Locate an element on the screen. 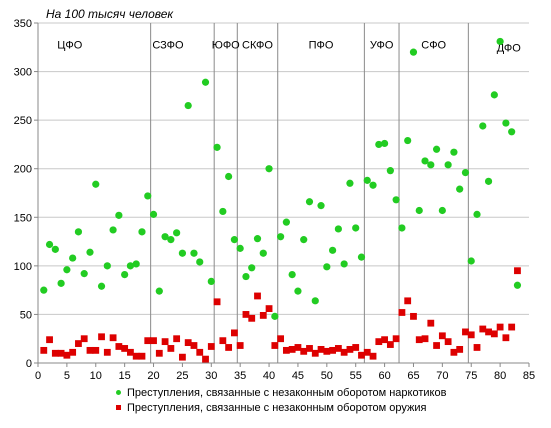 The image size is (551, 428). district-label-2: ЮФО is located at coordinates (226, 45).